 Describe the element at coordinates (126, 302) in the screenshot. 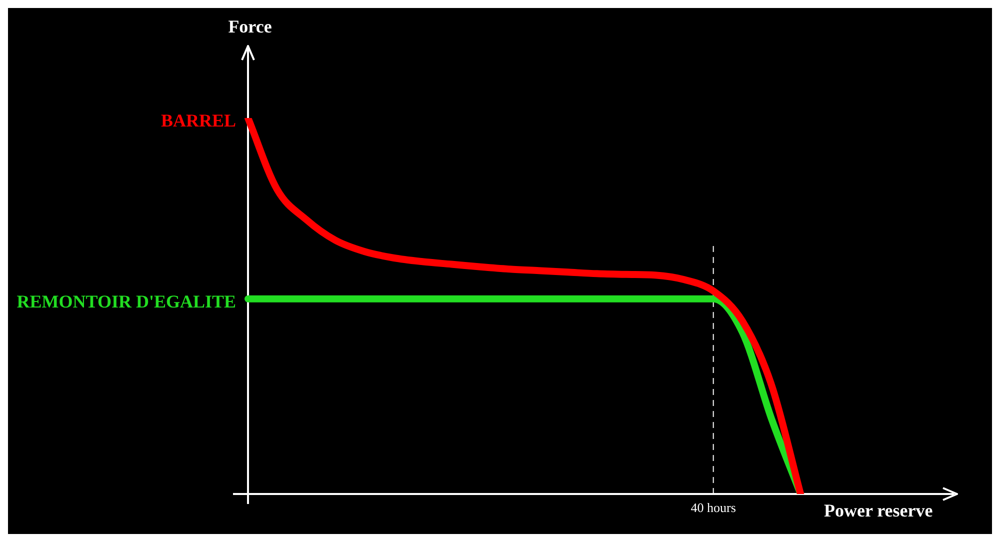

I see `series-label: REMONTOIR D'EGALITE` at that location.